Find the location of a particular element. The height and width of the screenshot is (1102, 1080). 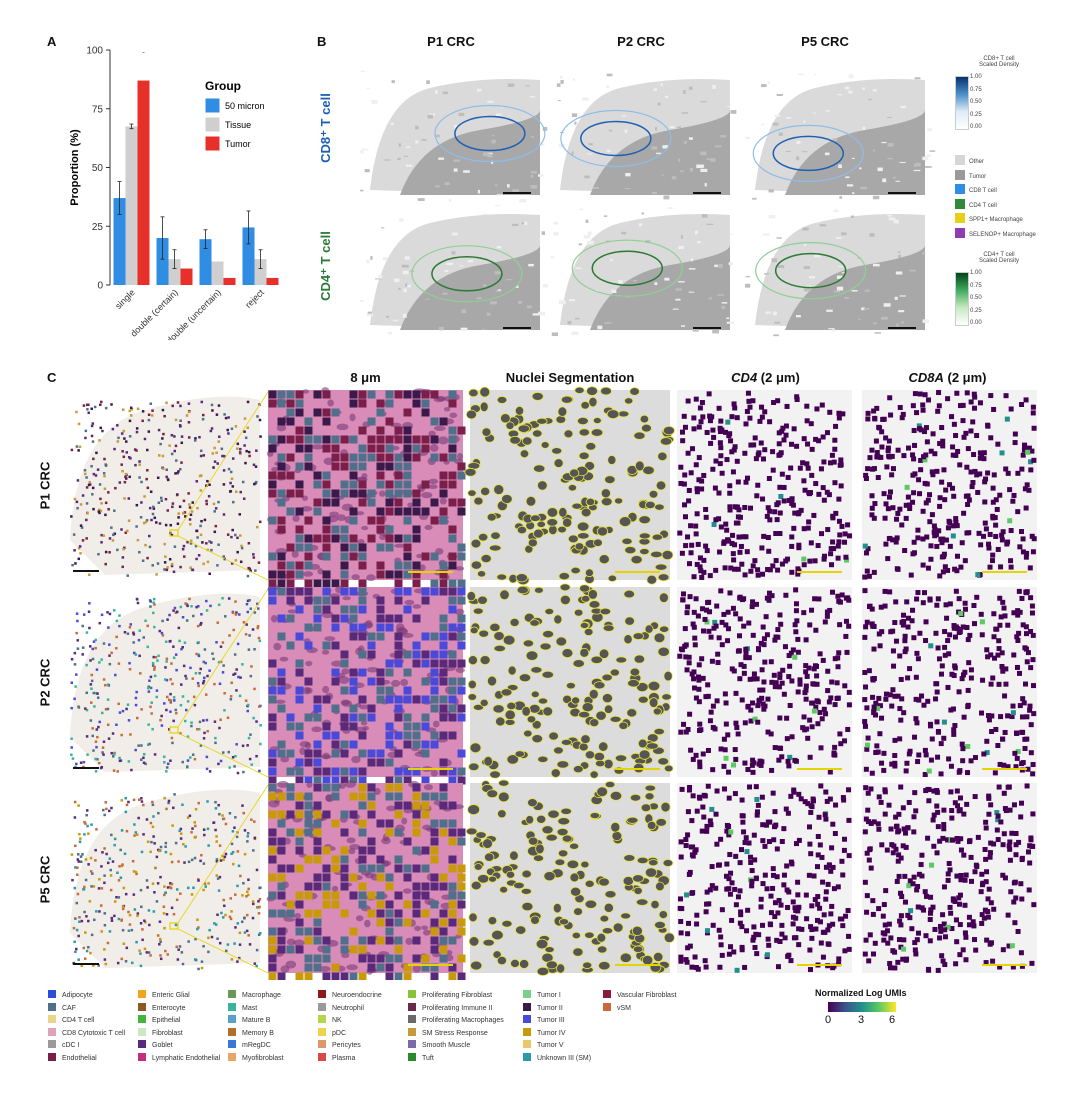

nucleus is located at coordinates (443, 501).